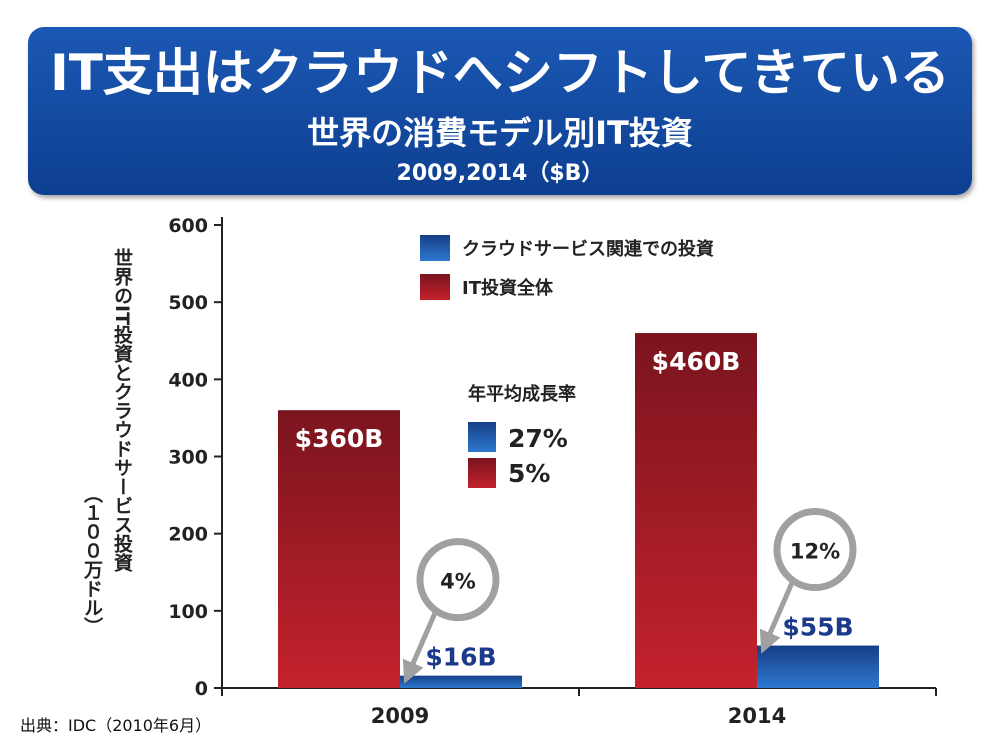 Image resolution: width=1000 pixels, height=750 pixels. What do you see at coordinates (500, 73) in the screenshot?
I see `page-title: IT支出はクラウドへシフトしてきている` at bounding box center [500, 73].